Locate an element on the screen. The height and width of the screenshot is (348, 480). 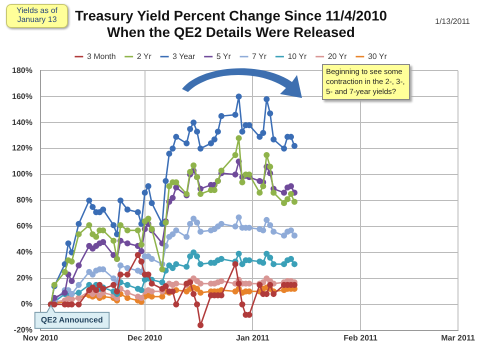
chart-title: Treasury Yield Percent Change Since 11/4/2010 When the QE2 Details Were Released is located at coordinates (231, 23).